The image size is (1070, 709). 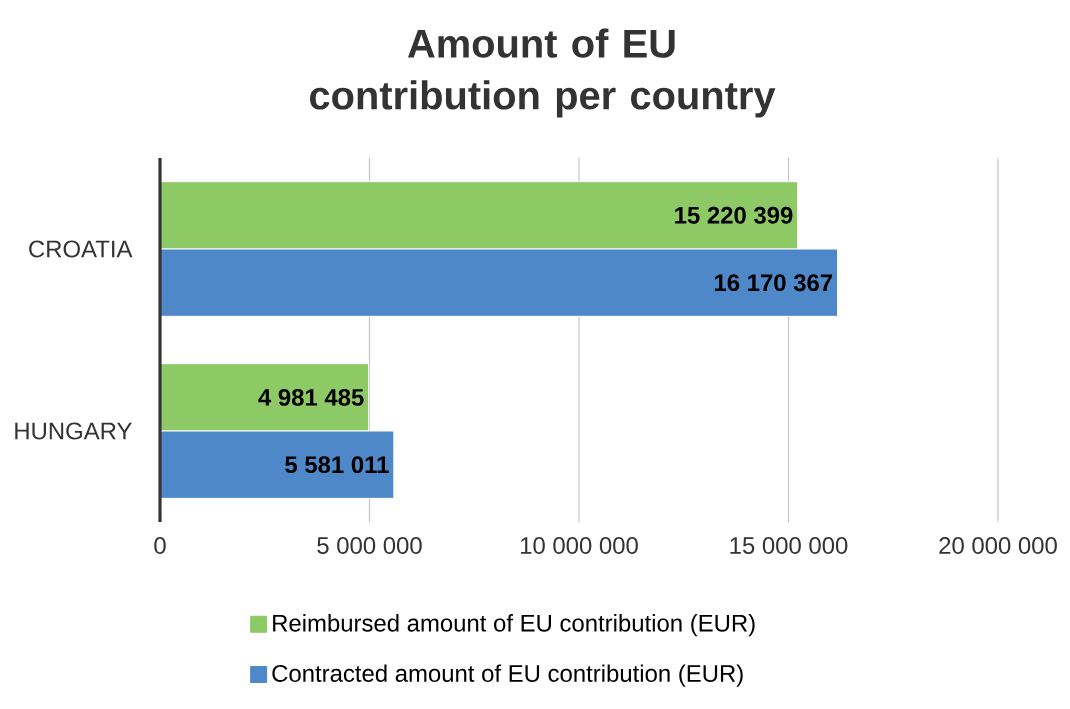 What do you see at coordinates (579, 545) in the screenshot?
I see `x-tick-label: 10 000 000` at bounding box center [579, 545].